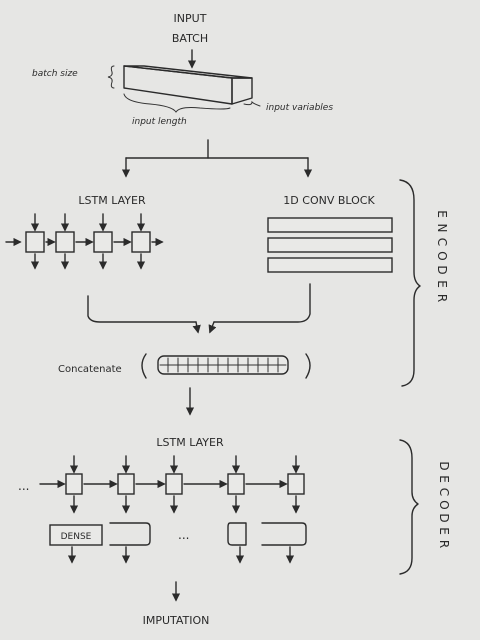 This screenshot has width=480, height=640. I want to click on concat-left-paren, so click(144, 366).